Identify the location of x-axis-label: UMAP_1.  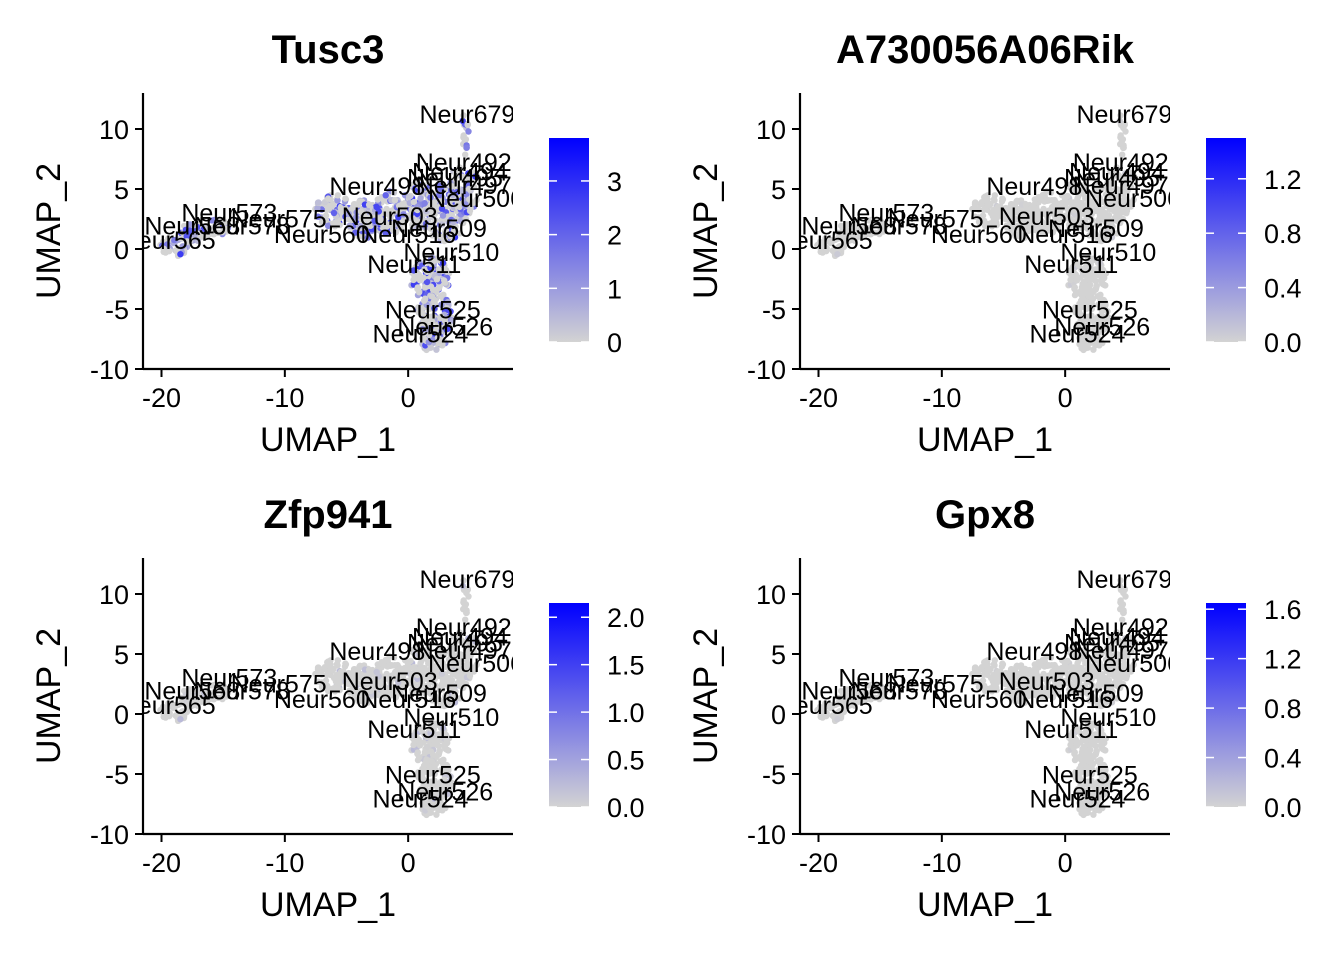
(985, 440).